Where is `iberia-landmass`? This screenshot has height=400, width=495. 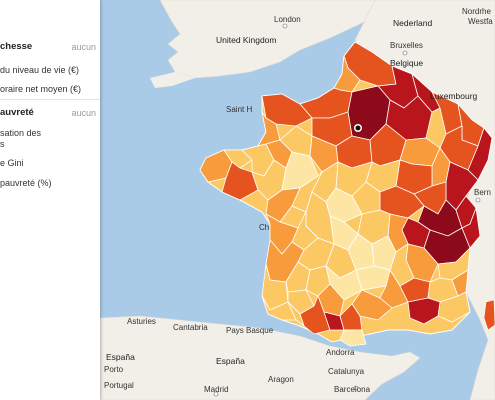
iberia-landmass is located at coordinates (260, 357).